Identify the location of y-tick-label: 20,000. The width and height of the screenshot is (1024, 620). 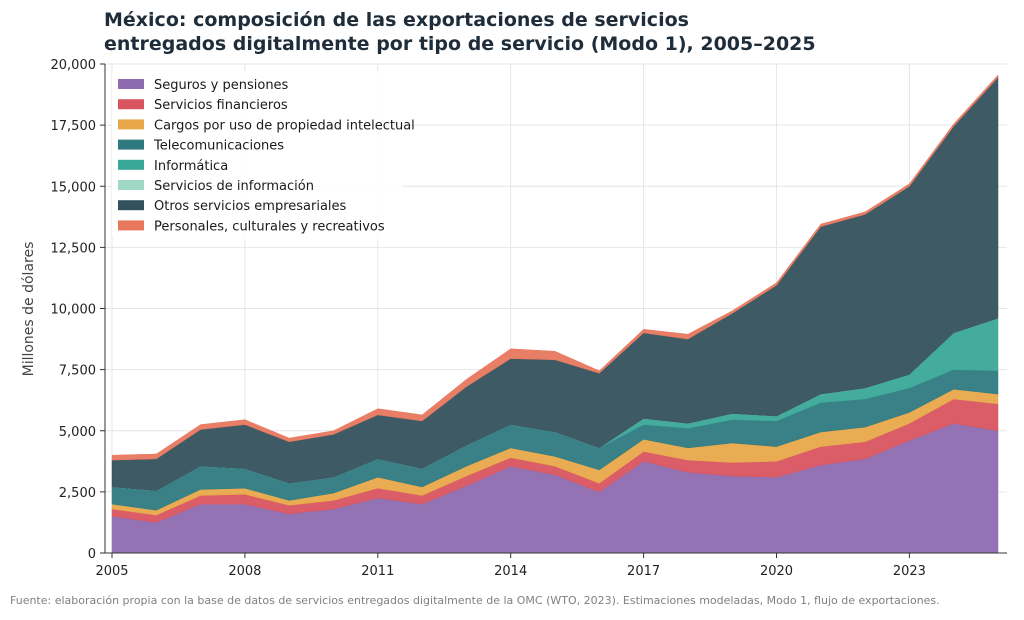
(74, 65).